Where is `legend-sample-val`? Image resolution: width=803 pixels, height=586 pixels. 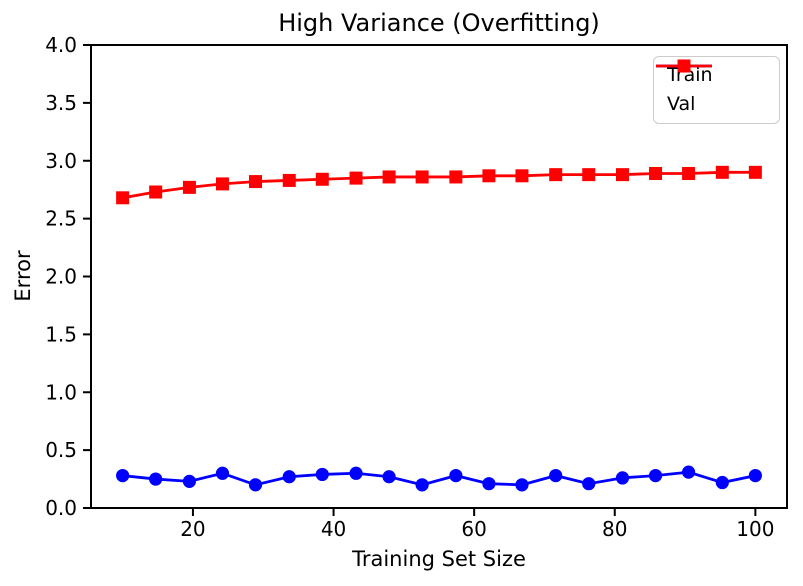 legend-sample-val is located at coordinates (684, 66).